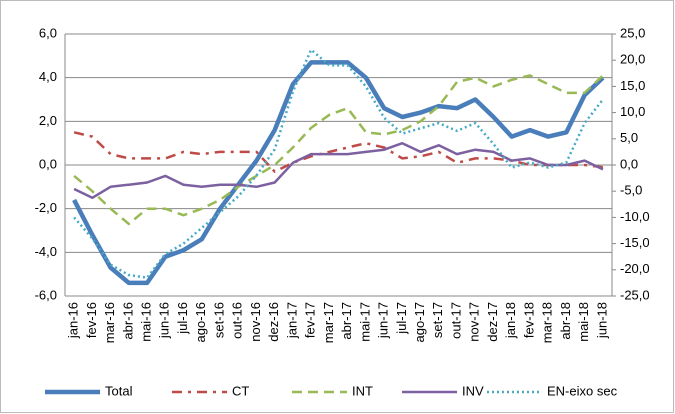  Describe the element at coordinates (401, 318) in the screenshot. I see `x-tick-label: jul-17` at that location.